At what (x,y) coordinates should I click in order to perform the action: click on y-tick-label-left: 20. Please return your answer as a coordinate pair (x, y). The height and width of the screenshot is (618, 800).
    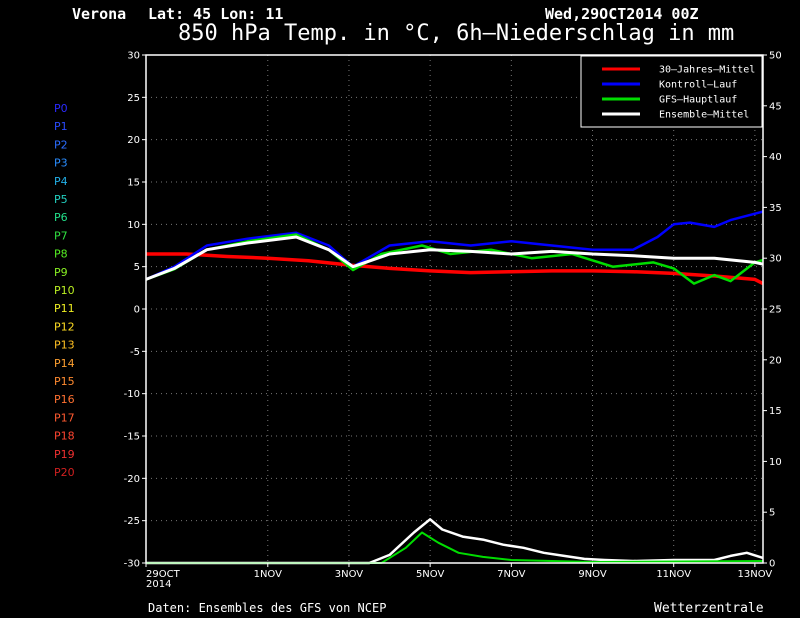
    Looking at the image, I should click on (133, 140).